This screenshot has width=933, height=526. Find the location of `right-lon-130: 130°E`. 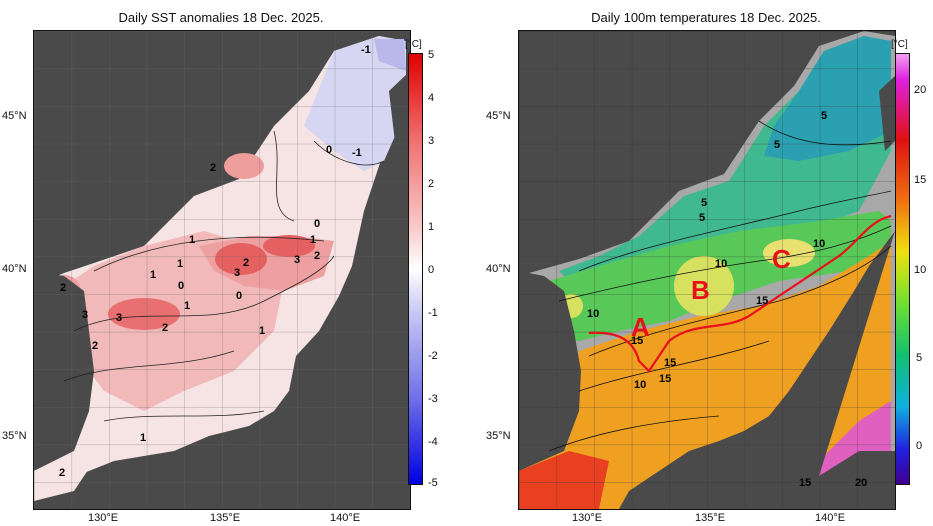

right-lon-130: 130°E is located at coordinates (587, 518).